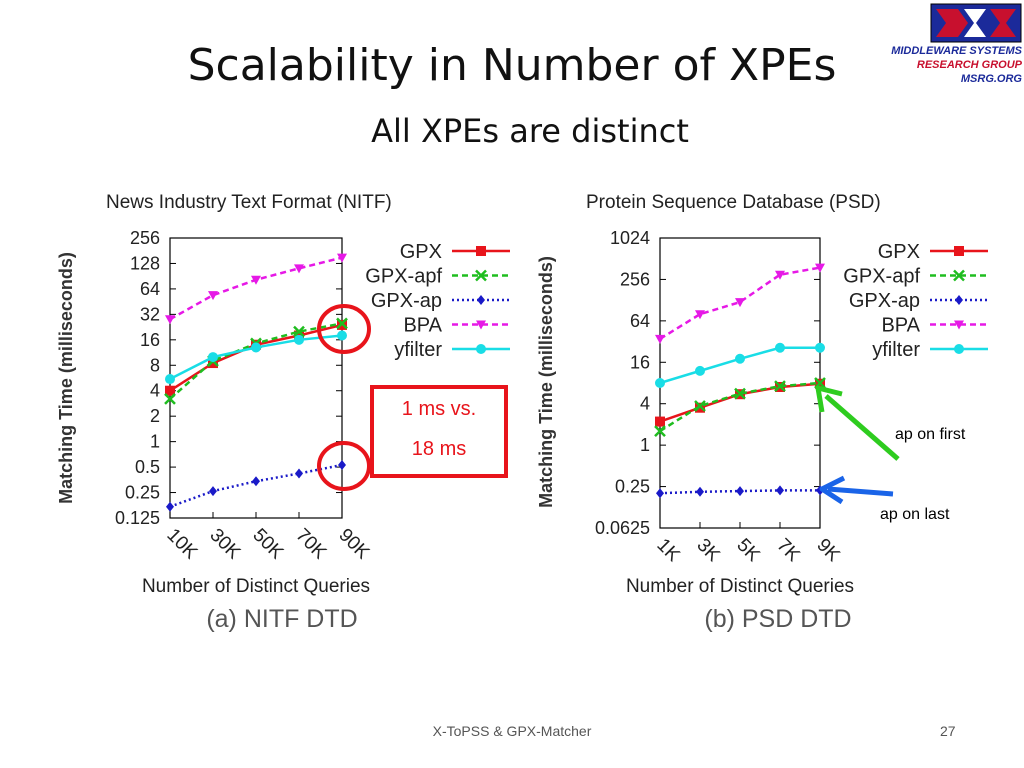 This screenshot has height=768, width=1024. I want to click on x-tick-label: 70K, so click(310, 544).